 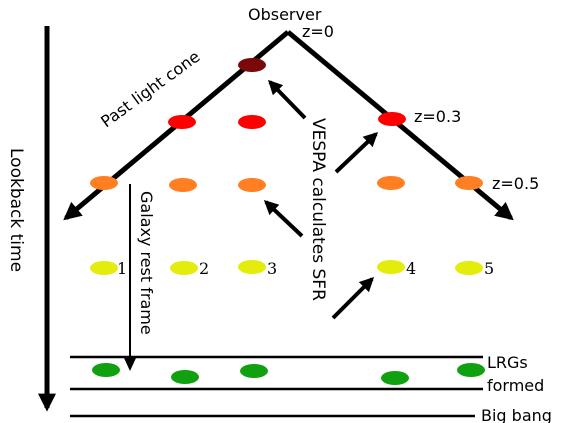 What do you see at coordinates (122, 268) in the screenshot?
I see `galaxy-number: 1` at bounding box center [122, 268].